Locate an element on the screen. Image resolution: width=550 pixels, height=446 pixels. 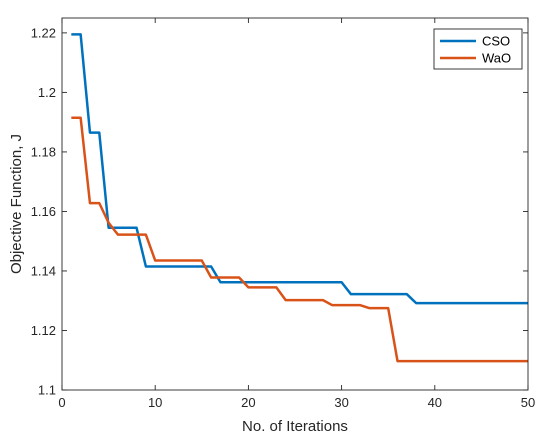
legend: CSO WaO is located at coordinates (478, 49).